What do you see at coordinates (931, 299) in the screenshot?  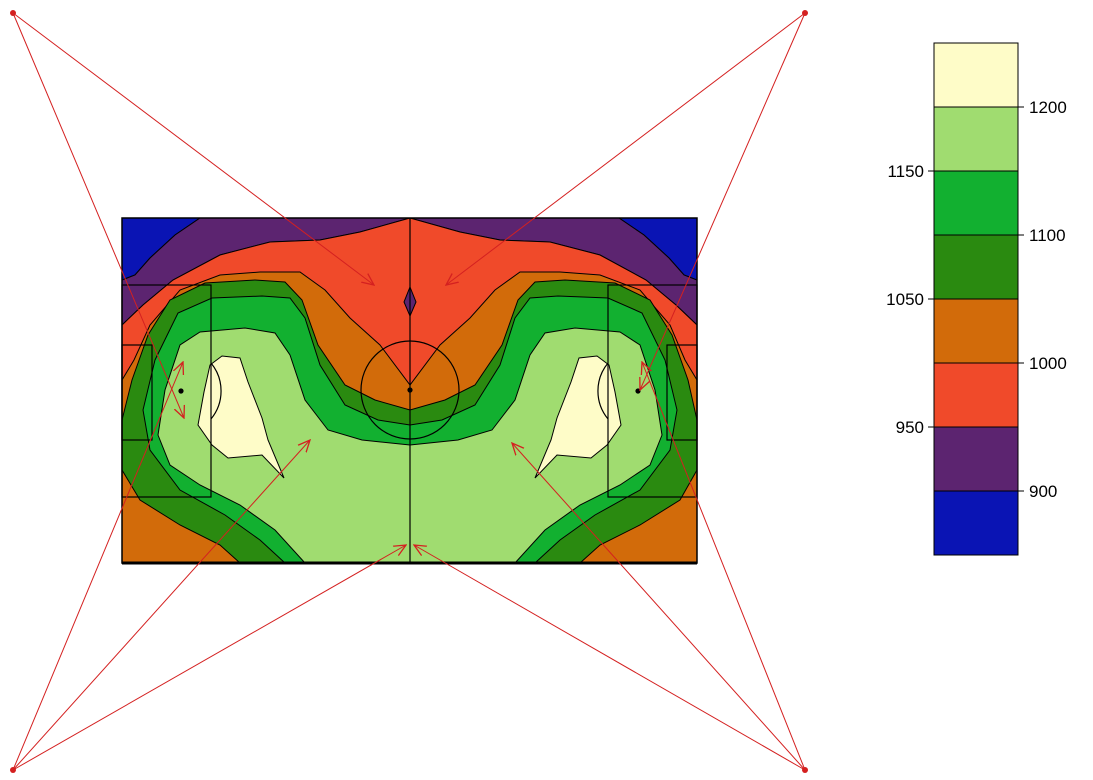 I see `legend-left-ticks` at bounding box center [931, 299].